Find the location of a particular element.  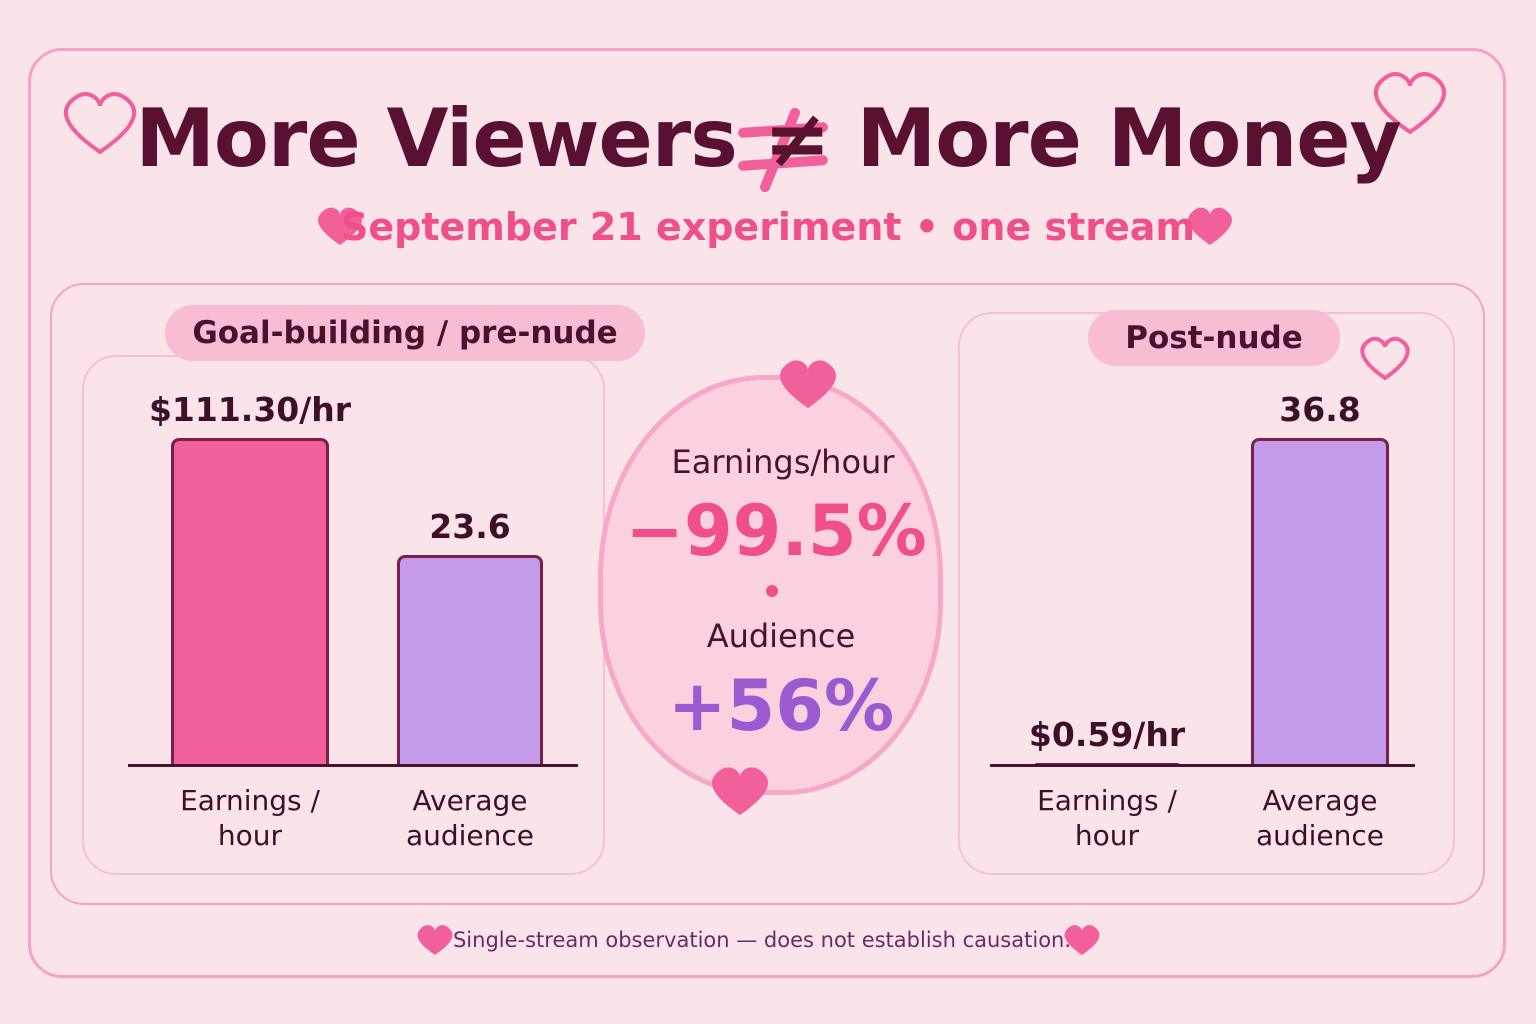

chart-title: Post-nude is located at coordinates (1214, 338).